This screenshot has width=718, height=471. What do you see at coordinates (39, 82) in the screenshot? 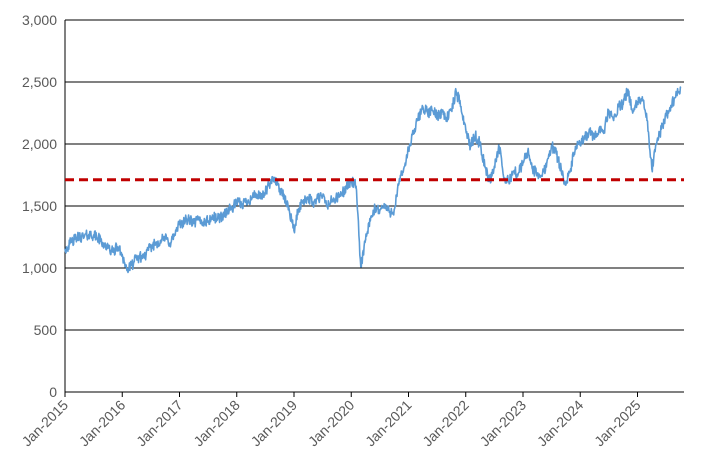
I see `y-tick-label: 2,500` at bounding box center [39, 82].